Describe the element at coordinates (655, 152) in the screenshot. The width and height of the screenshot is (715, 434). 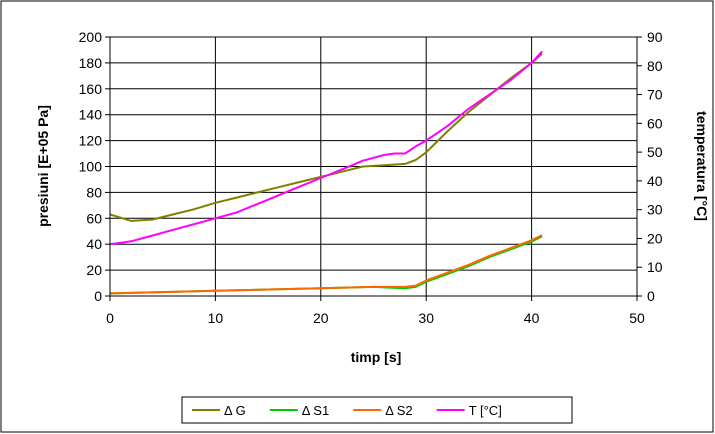
I see `y2-tick-label: 50` at that location.